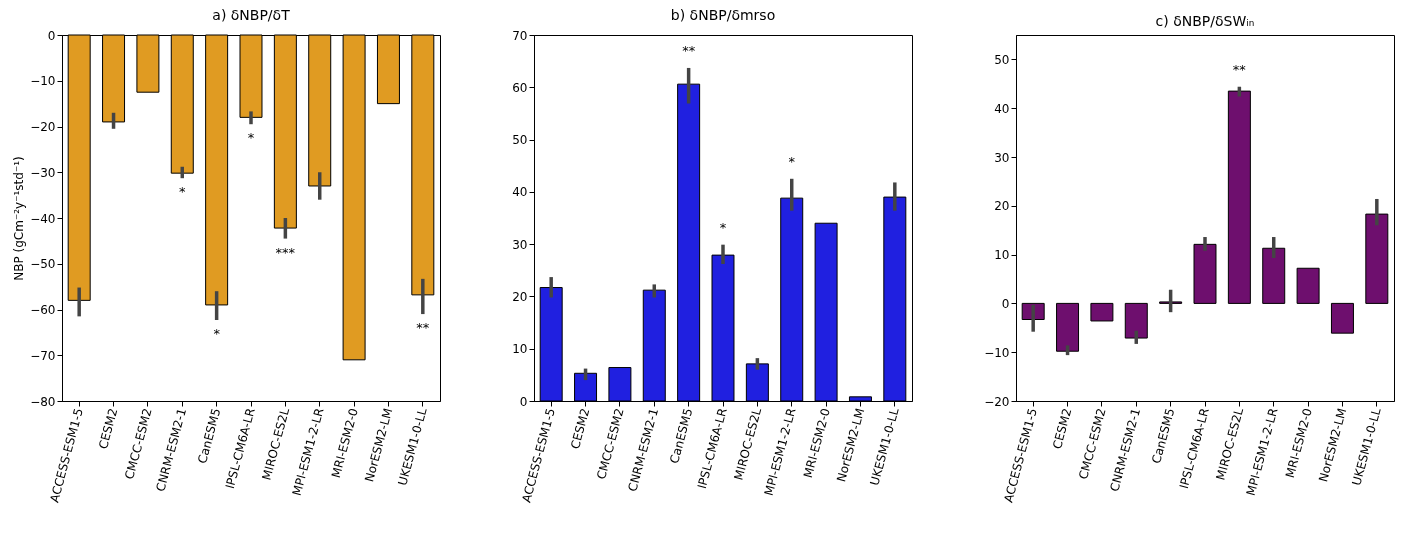  Describe the element at coordinates (1205, 21) in the screenshot. I see `chart-title: c) δNBP/δSWᵢₙ` at that location.